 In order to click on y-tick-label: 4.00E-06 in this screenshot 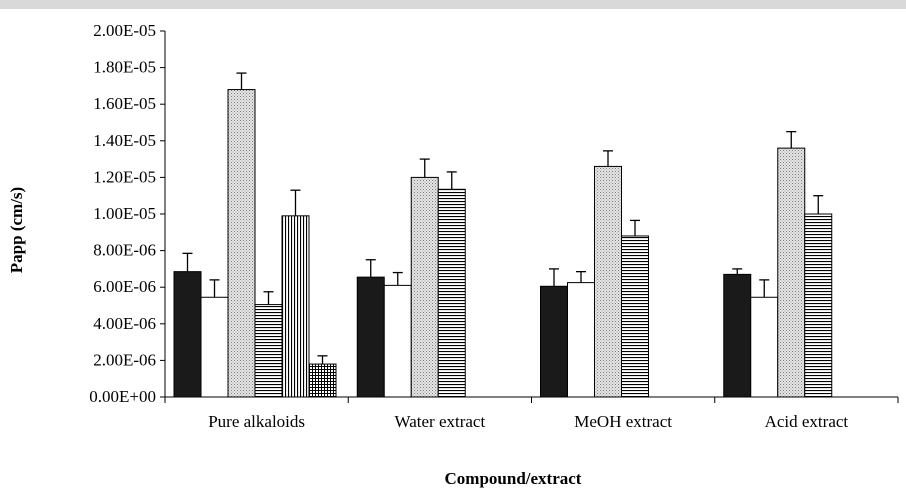, I will do `click(124, 323)`.